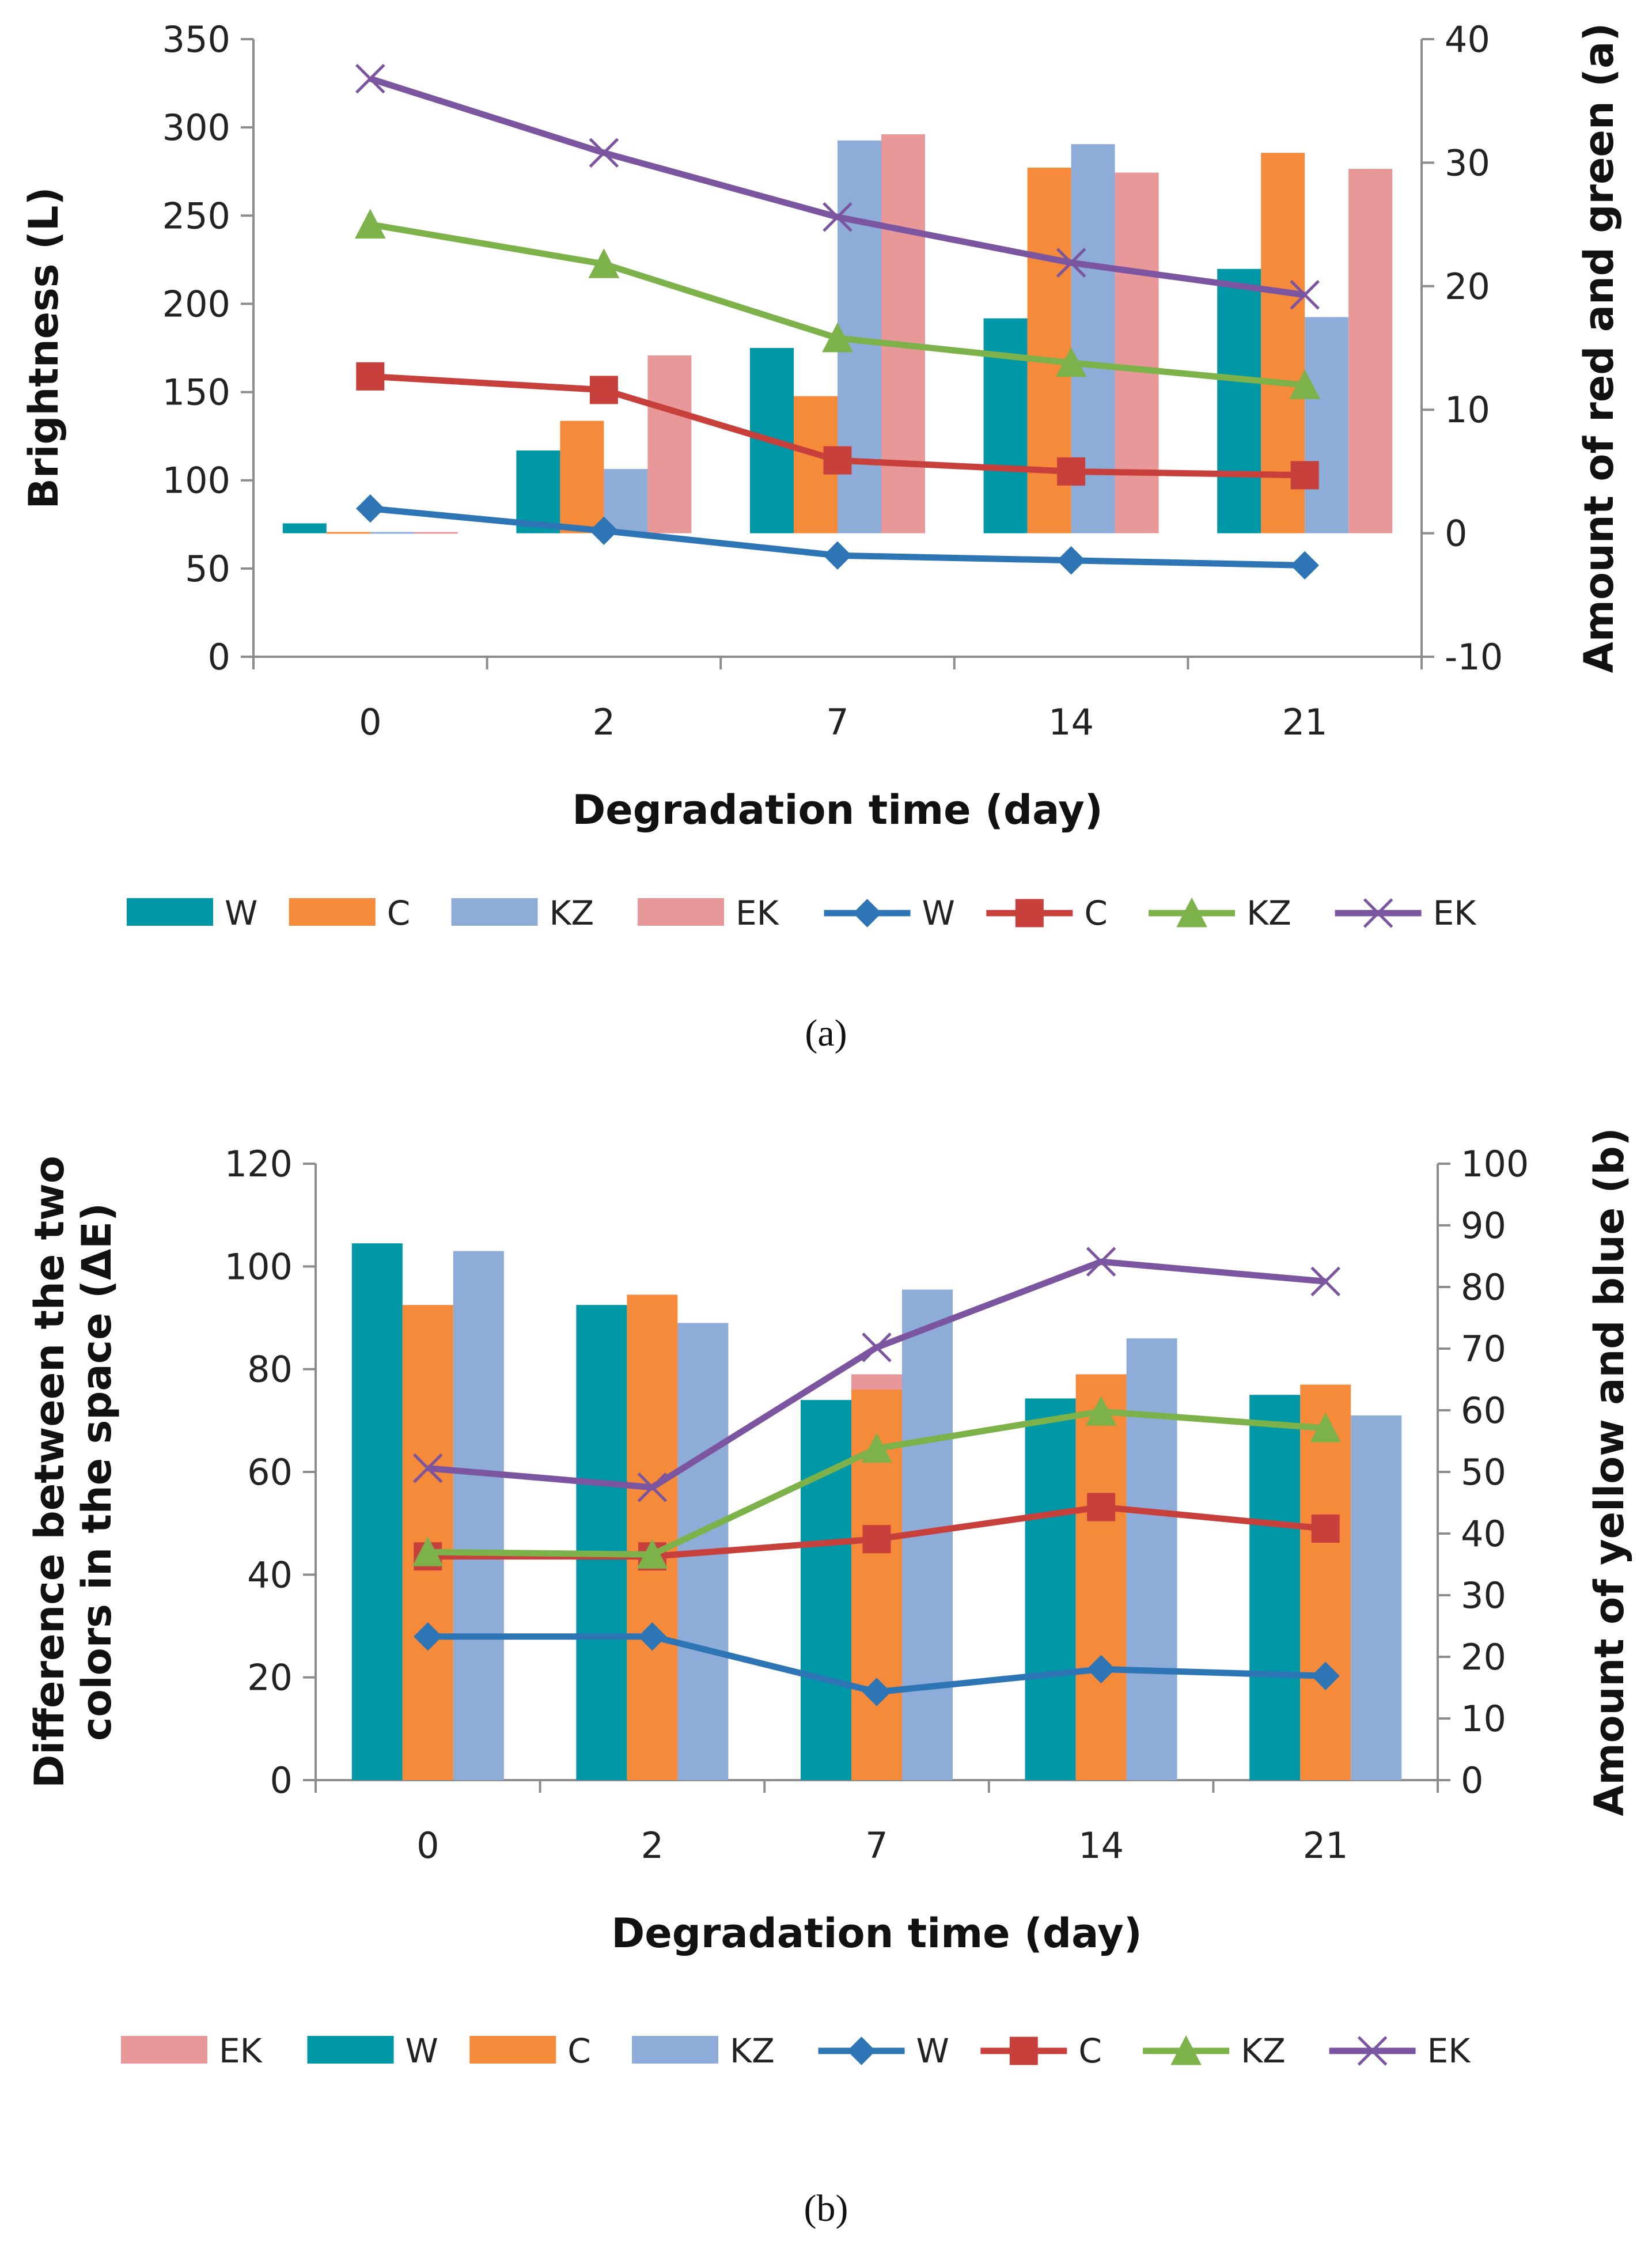 The image size is (1652, 2241). Describe the element at coordinates (1023, 2050) in the screenshot. I see `legend-marker-c` at that location.